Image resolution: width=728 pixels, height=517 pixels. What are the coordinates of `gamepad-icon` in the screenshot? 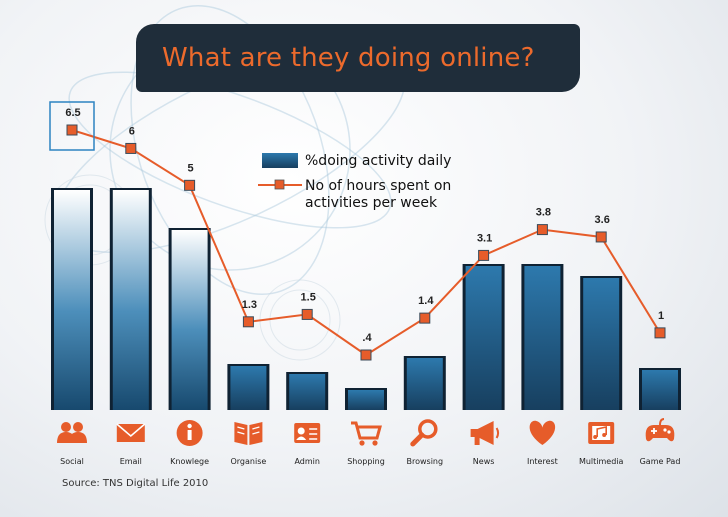 It's located at (660, 430).